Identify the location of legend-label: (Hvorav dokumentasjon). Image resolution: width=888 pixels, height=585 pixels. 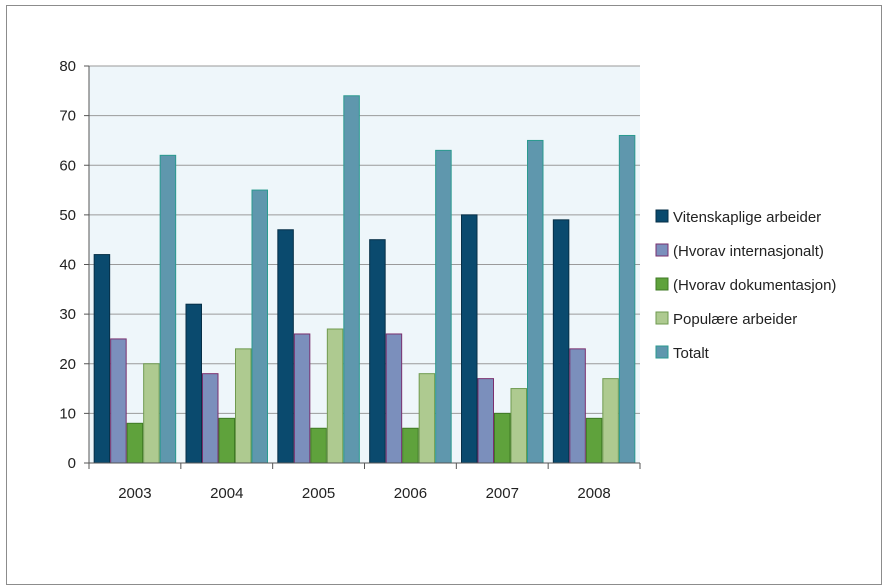
(754, 285).